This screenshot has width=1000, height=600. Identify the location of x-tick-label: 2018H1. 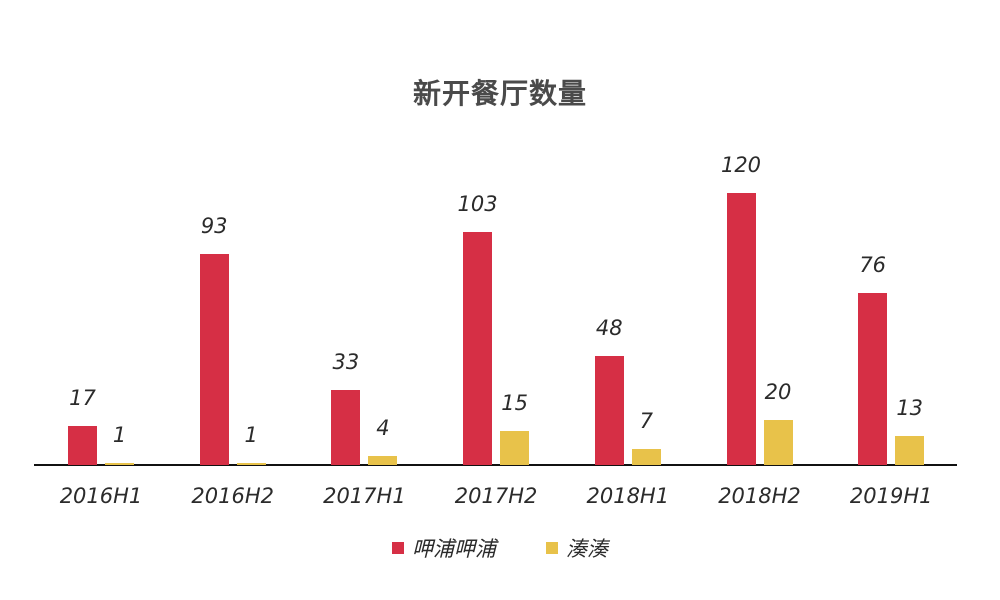
(628, 496).